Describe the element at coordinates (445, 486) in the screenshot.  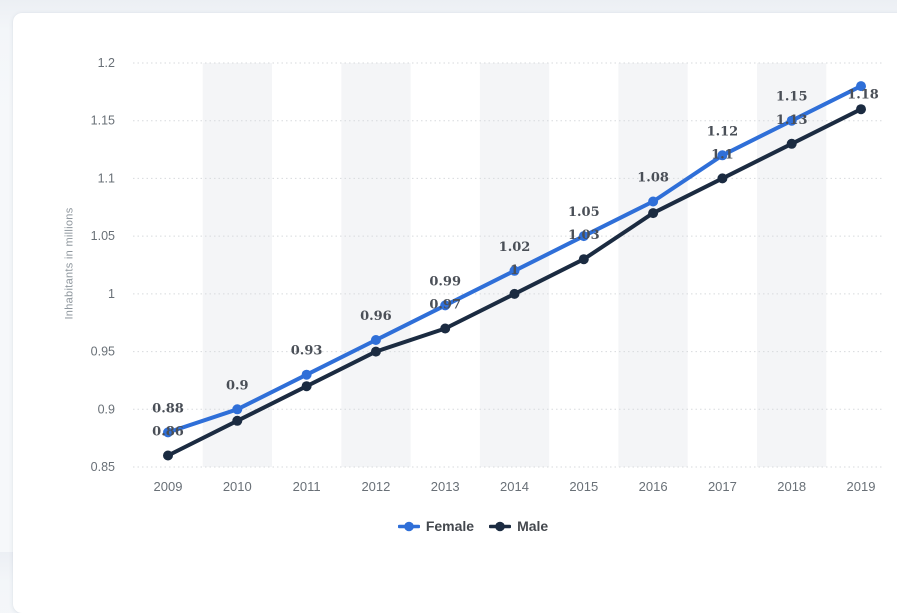
I see `x-tick-label: 2013` at that location.